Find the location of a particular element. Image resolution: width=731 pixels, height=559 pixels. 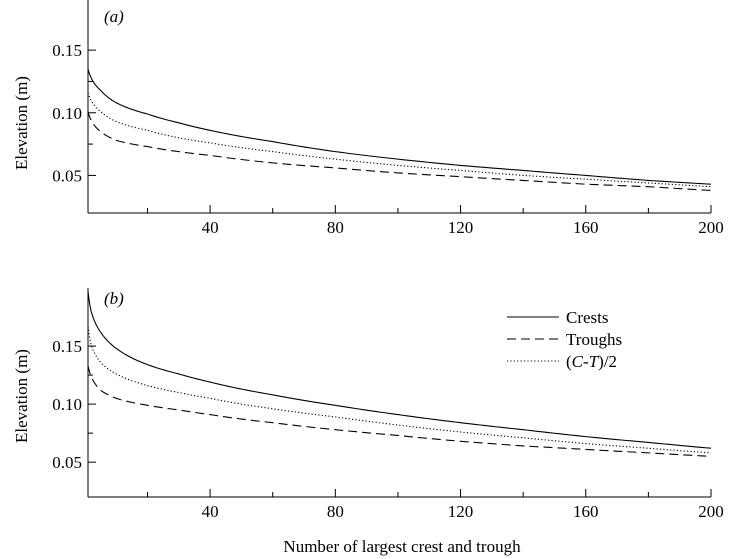

legend-label: Crests is located at coordinates (587, 317).